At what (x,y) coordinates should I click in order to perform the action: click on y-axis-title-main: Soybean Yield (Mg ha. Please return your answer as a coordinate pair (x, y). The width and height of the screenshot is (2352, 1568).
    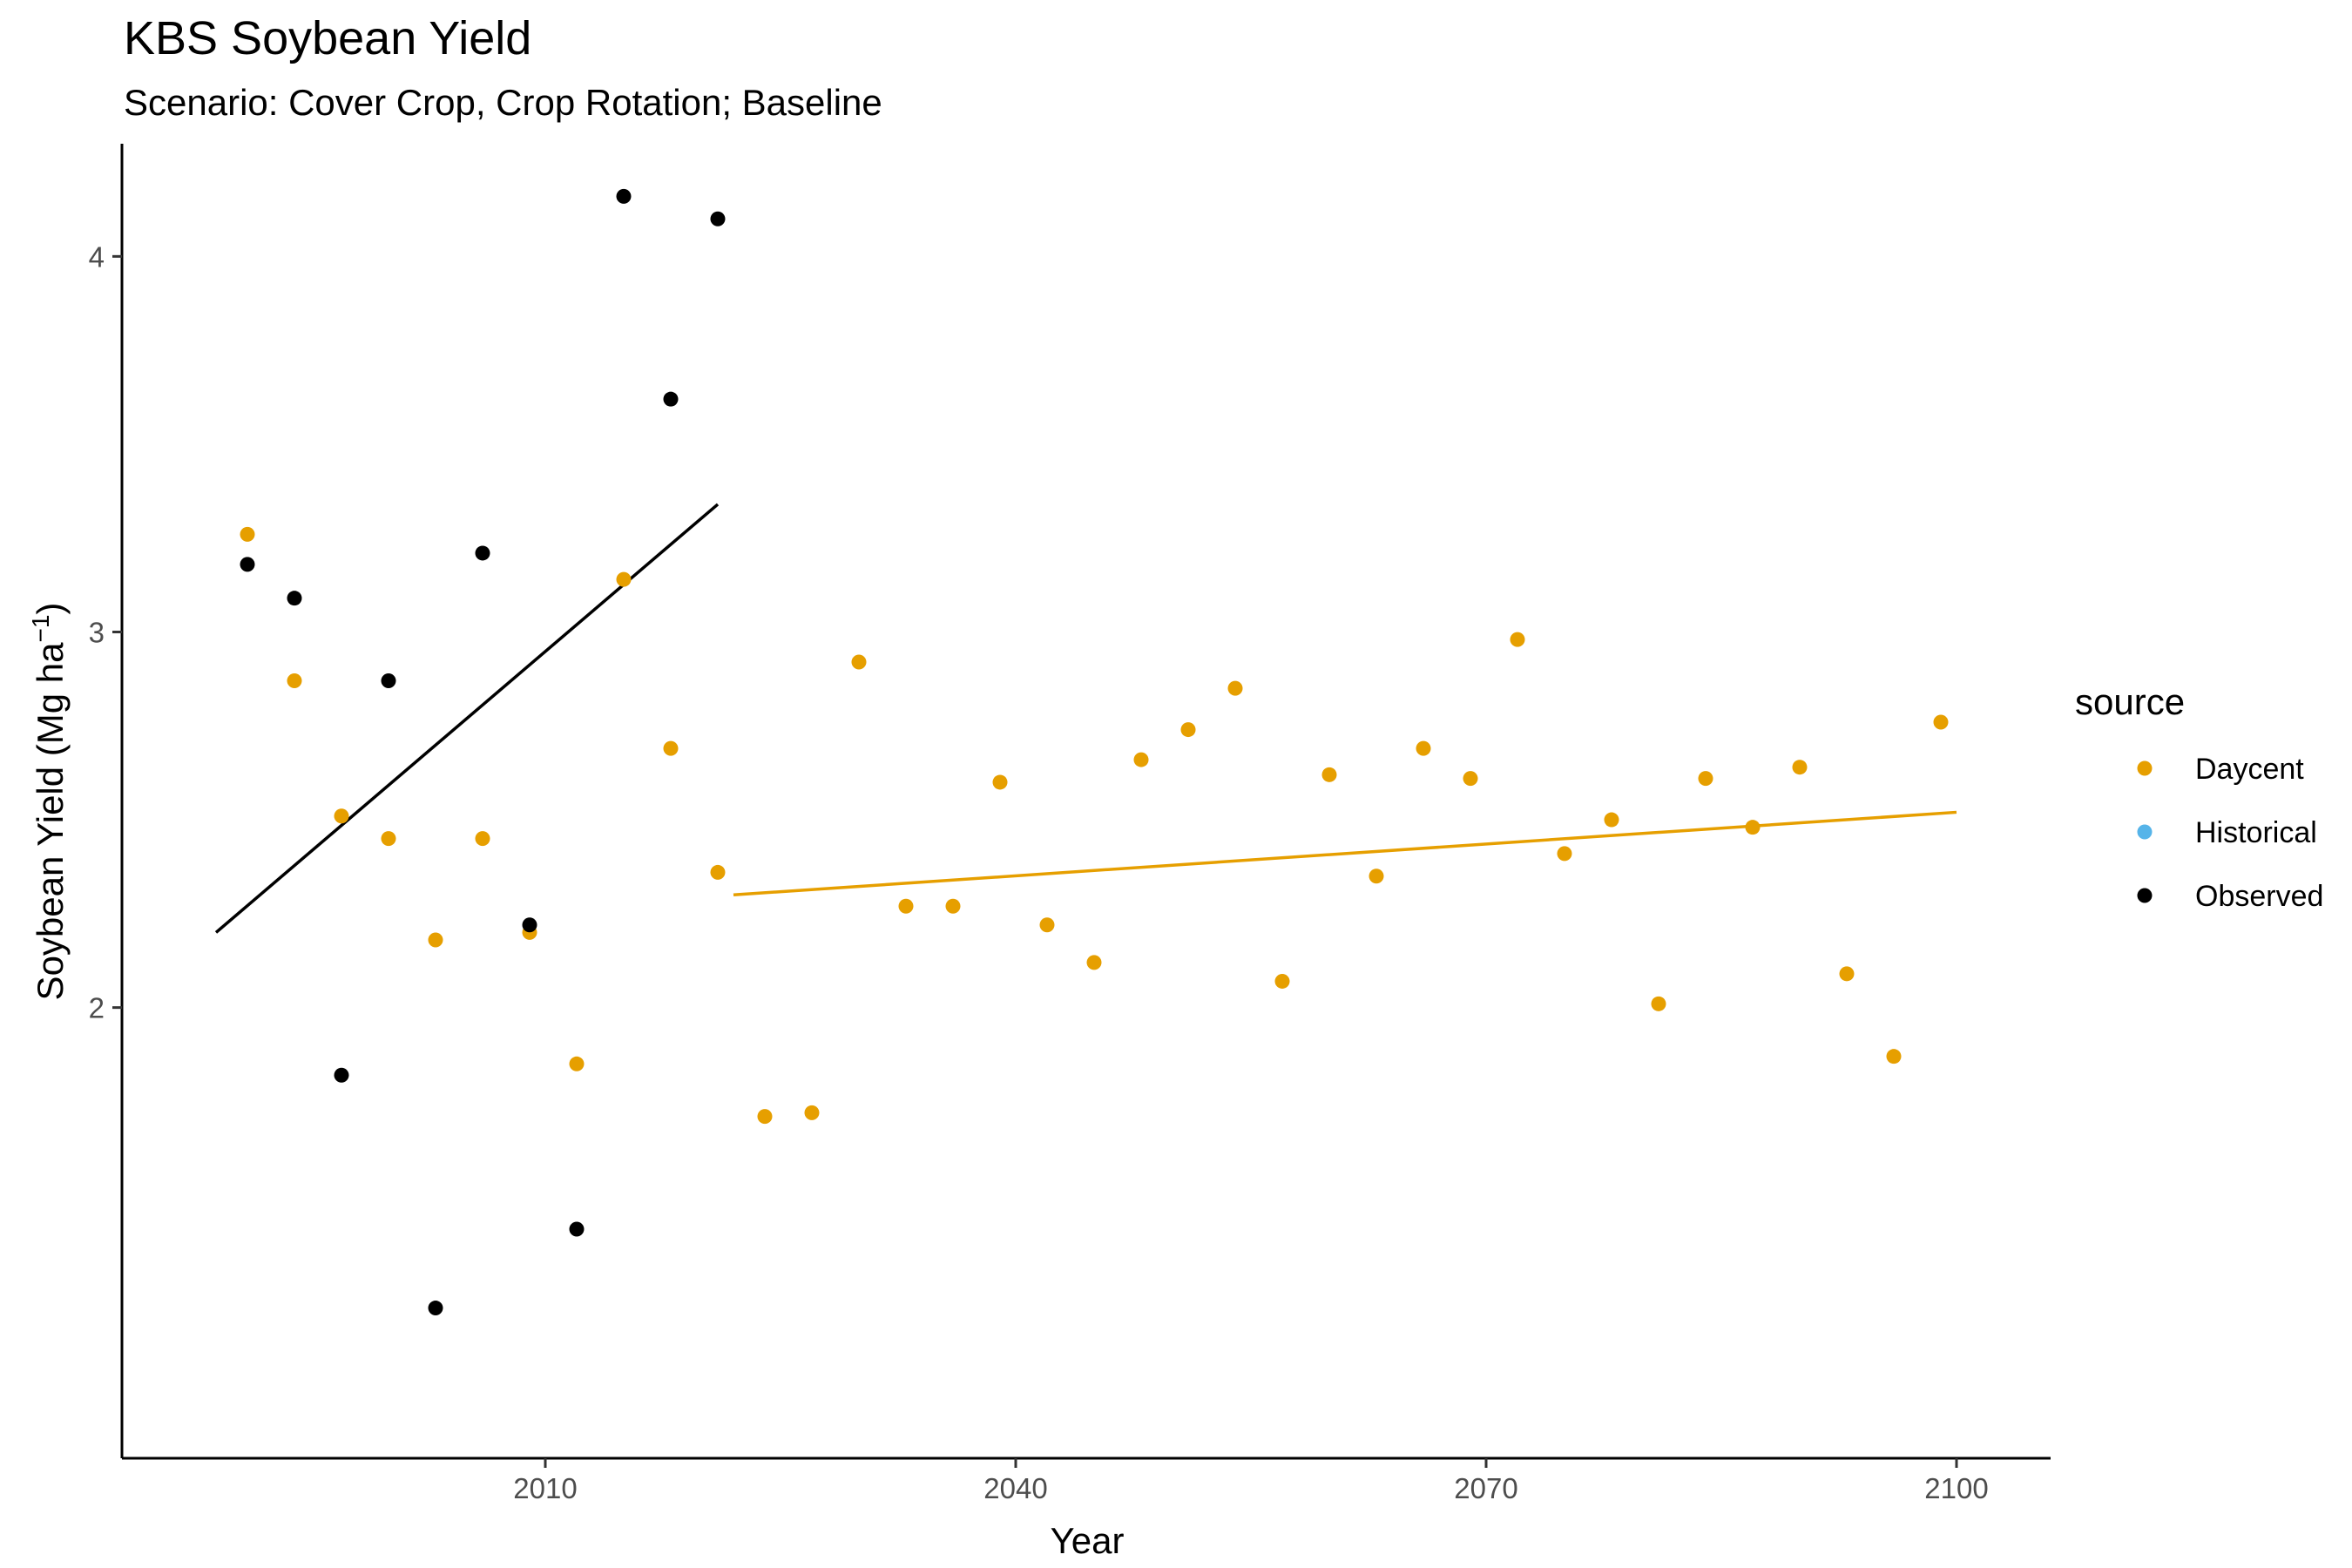
    Looking at the image, I should click on (50, 821).